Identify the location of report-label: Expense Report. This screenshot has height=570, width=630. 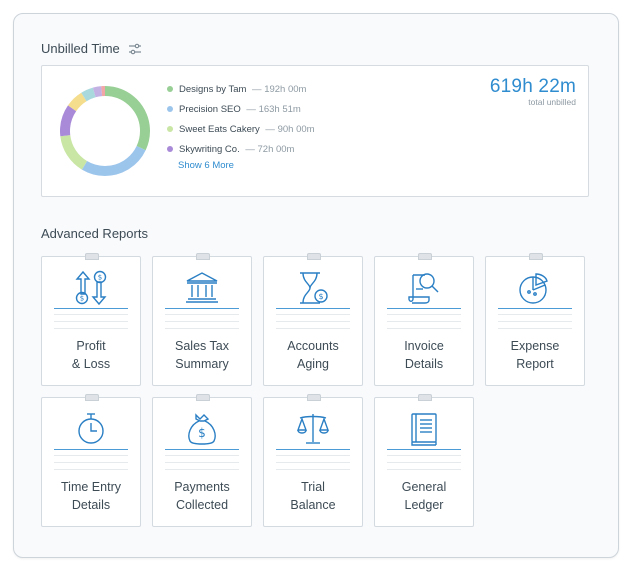
(535, 355).